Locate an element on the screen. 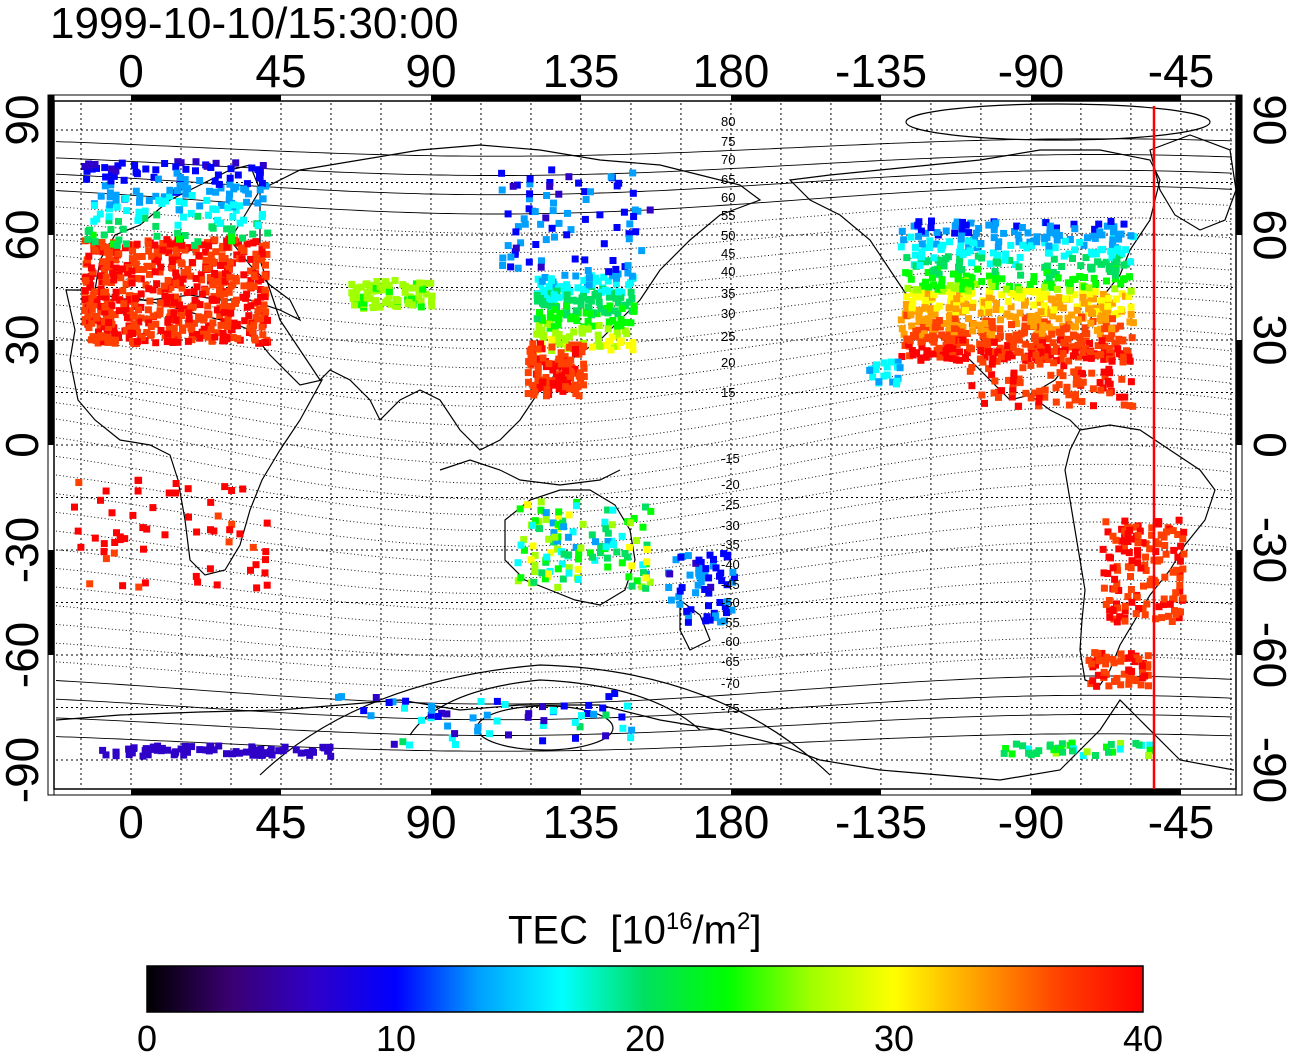 The width and height of the screenshot is (1292, 1060). timestamp-title: 1999-10-10/15:30:00 is located at coordinates (254, 24).